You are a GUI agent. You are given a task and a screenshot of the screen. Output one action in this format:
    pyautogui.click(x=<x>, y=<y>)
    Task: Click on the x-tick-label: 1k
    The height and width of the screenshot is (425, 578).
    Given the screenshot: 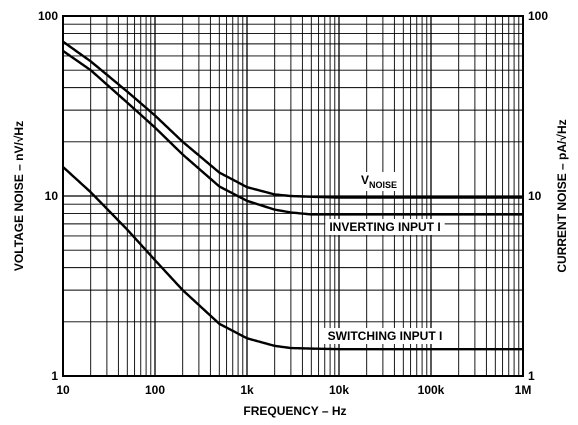 What is the action you would take?
    pyautogui.click(x=247, y=390)
    